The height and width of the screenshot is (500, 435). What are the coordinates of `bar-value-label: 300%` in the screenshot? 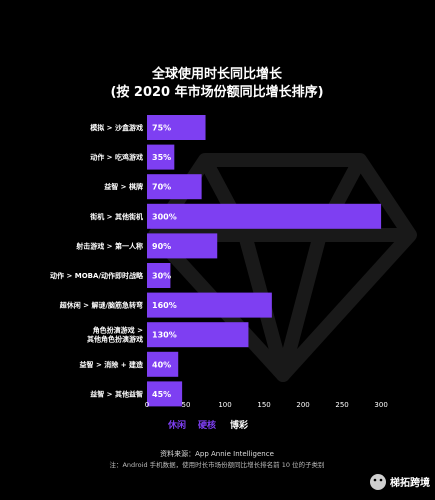 It's located at (164, 216).